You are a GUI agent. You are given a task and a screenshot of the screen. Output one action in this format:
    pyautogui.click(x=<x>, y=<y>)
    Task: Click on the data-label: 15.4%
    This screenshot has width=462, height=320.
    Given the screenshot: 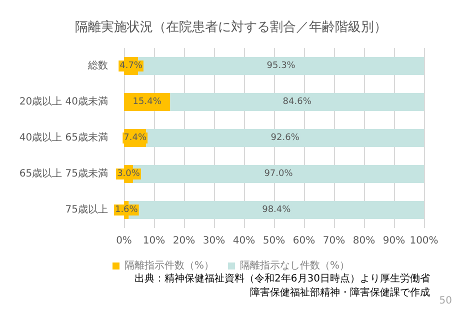 What is the action you would take?
    pyautogui.click(x=147, y=102)
    